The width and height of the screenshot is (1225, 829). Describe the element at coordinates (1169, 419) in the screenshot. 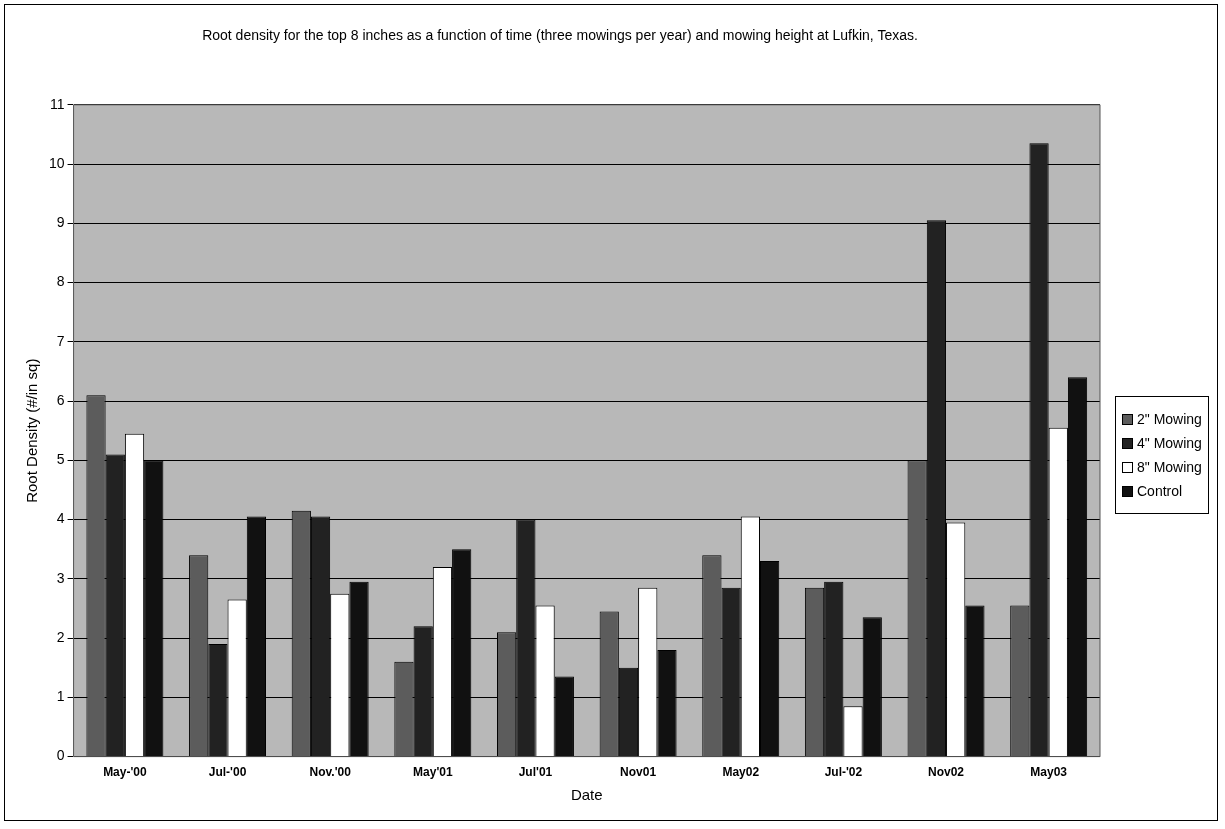

I see `legend-label: 2" Mowing` at that location.